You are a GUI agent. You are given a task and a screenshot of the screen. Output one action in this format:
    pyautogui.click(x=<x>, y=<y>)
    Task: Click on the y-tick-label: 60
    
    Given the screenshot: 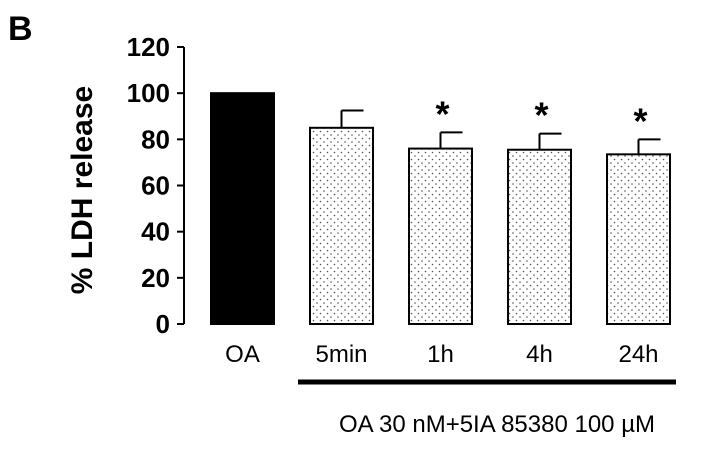 What is the action you would take?
    pyautogui.click(x=155, y=186)
    